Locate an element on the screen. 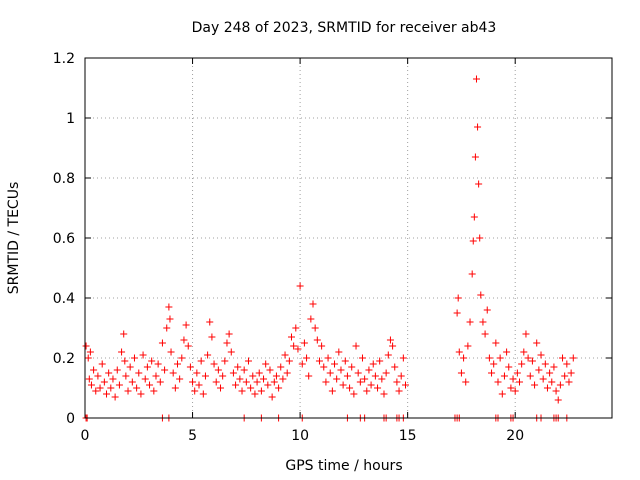 The image size is (640, 480). y-tick-label: 1 is located at coordinates (70, 119).